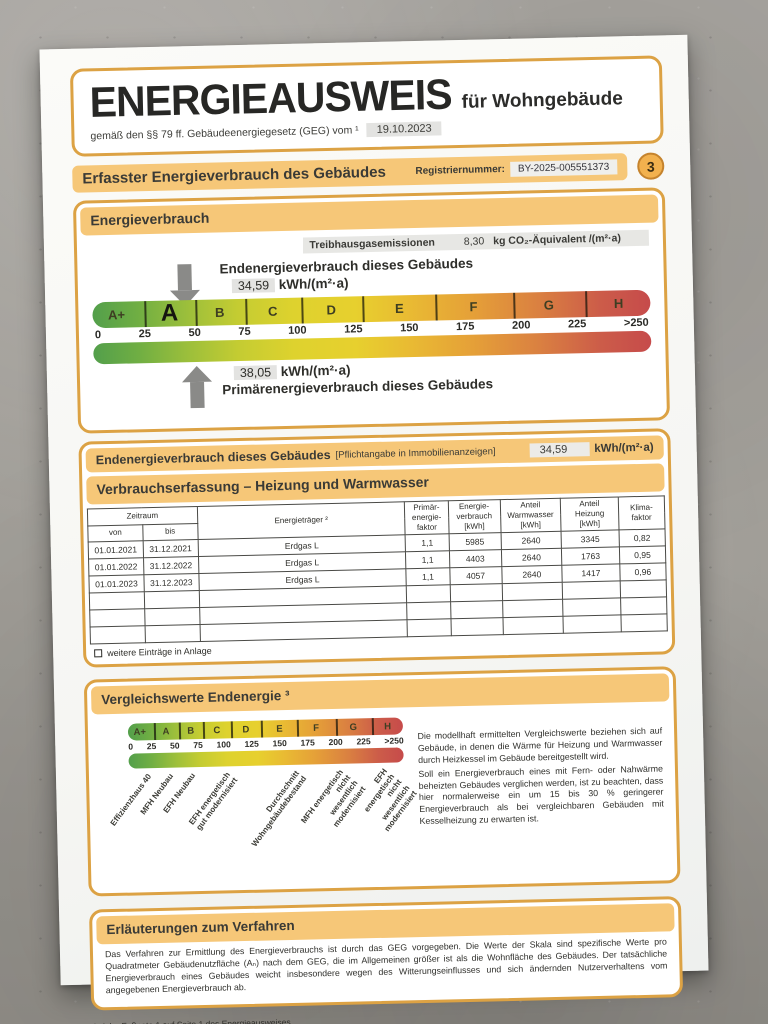 This screenshot has width=768, height=1024. What do you see at coordinates (279, 808) in the screenshot?
I see `reference-label: Durchschnitt Wohngebäudebestand` at bounding box center [279, 808].